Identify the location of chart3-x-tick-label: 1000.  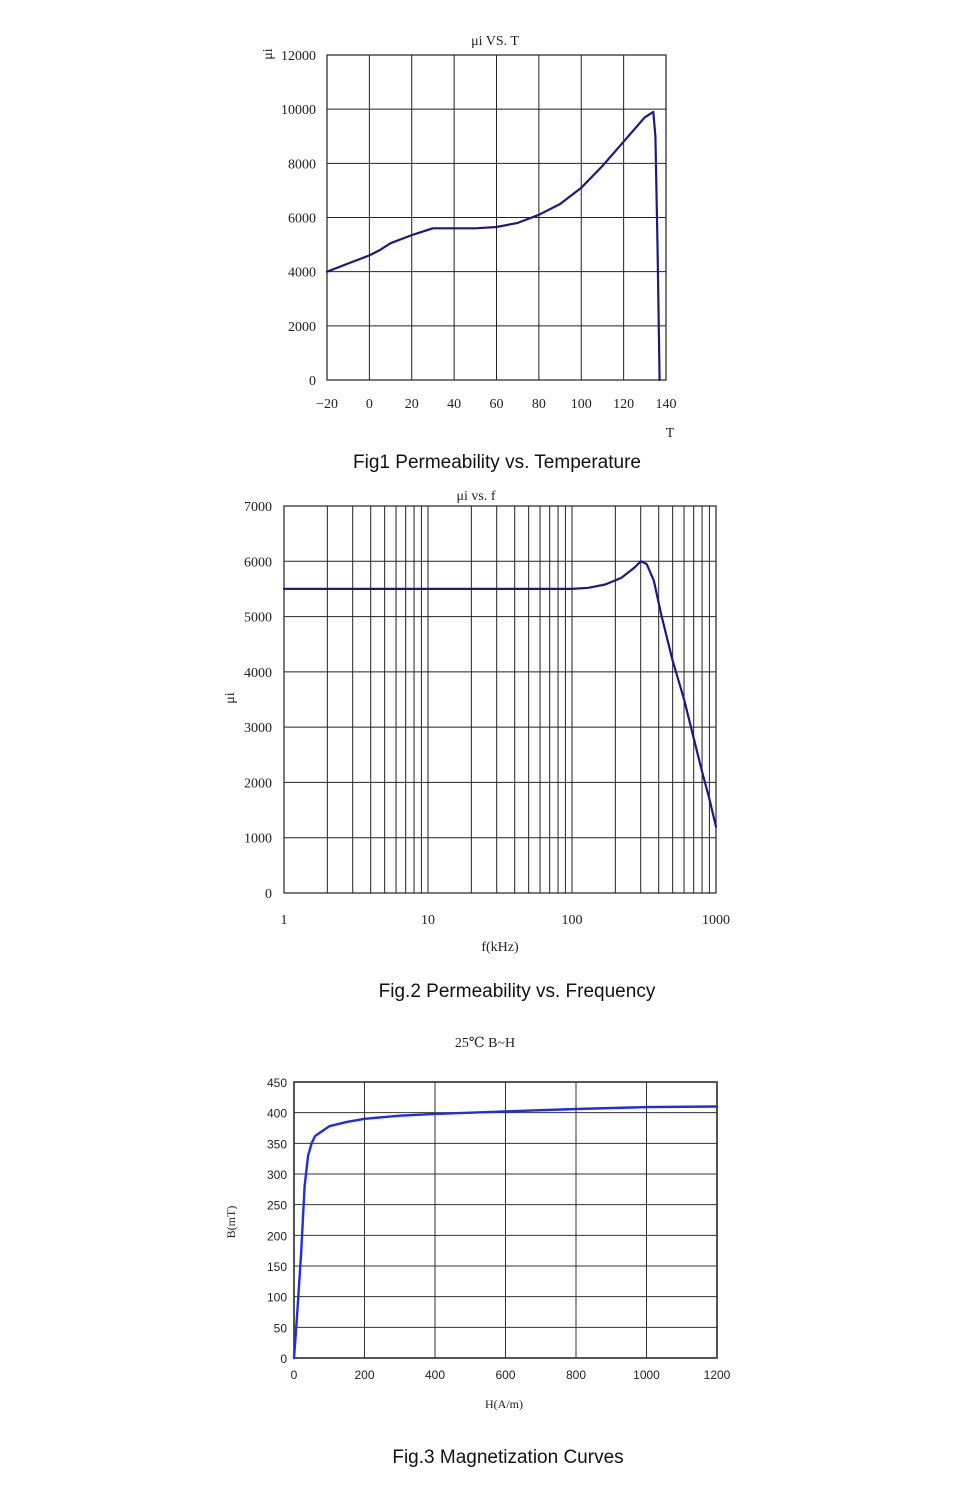
(646, 1375).